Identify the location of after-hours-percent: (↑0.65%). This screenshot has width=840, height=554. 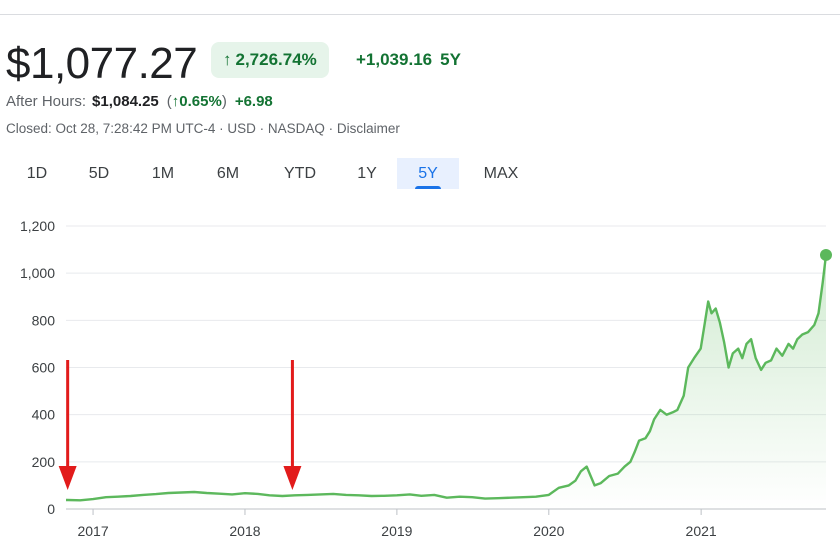
(197, 101).